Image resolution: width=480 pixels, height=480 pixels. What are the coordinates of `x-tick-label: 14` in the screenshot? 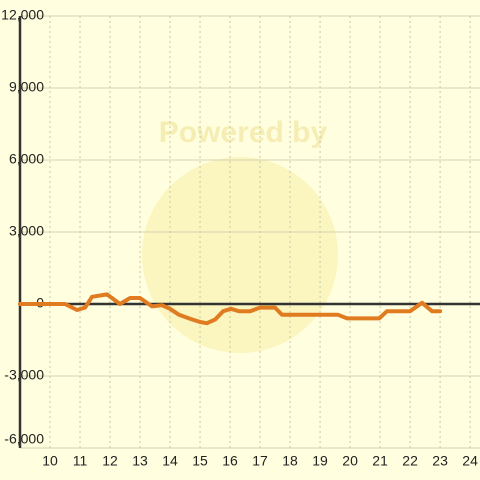 It's located at (170, 461).